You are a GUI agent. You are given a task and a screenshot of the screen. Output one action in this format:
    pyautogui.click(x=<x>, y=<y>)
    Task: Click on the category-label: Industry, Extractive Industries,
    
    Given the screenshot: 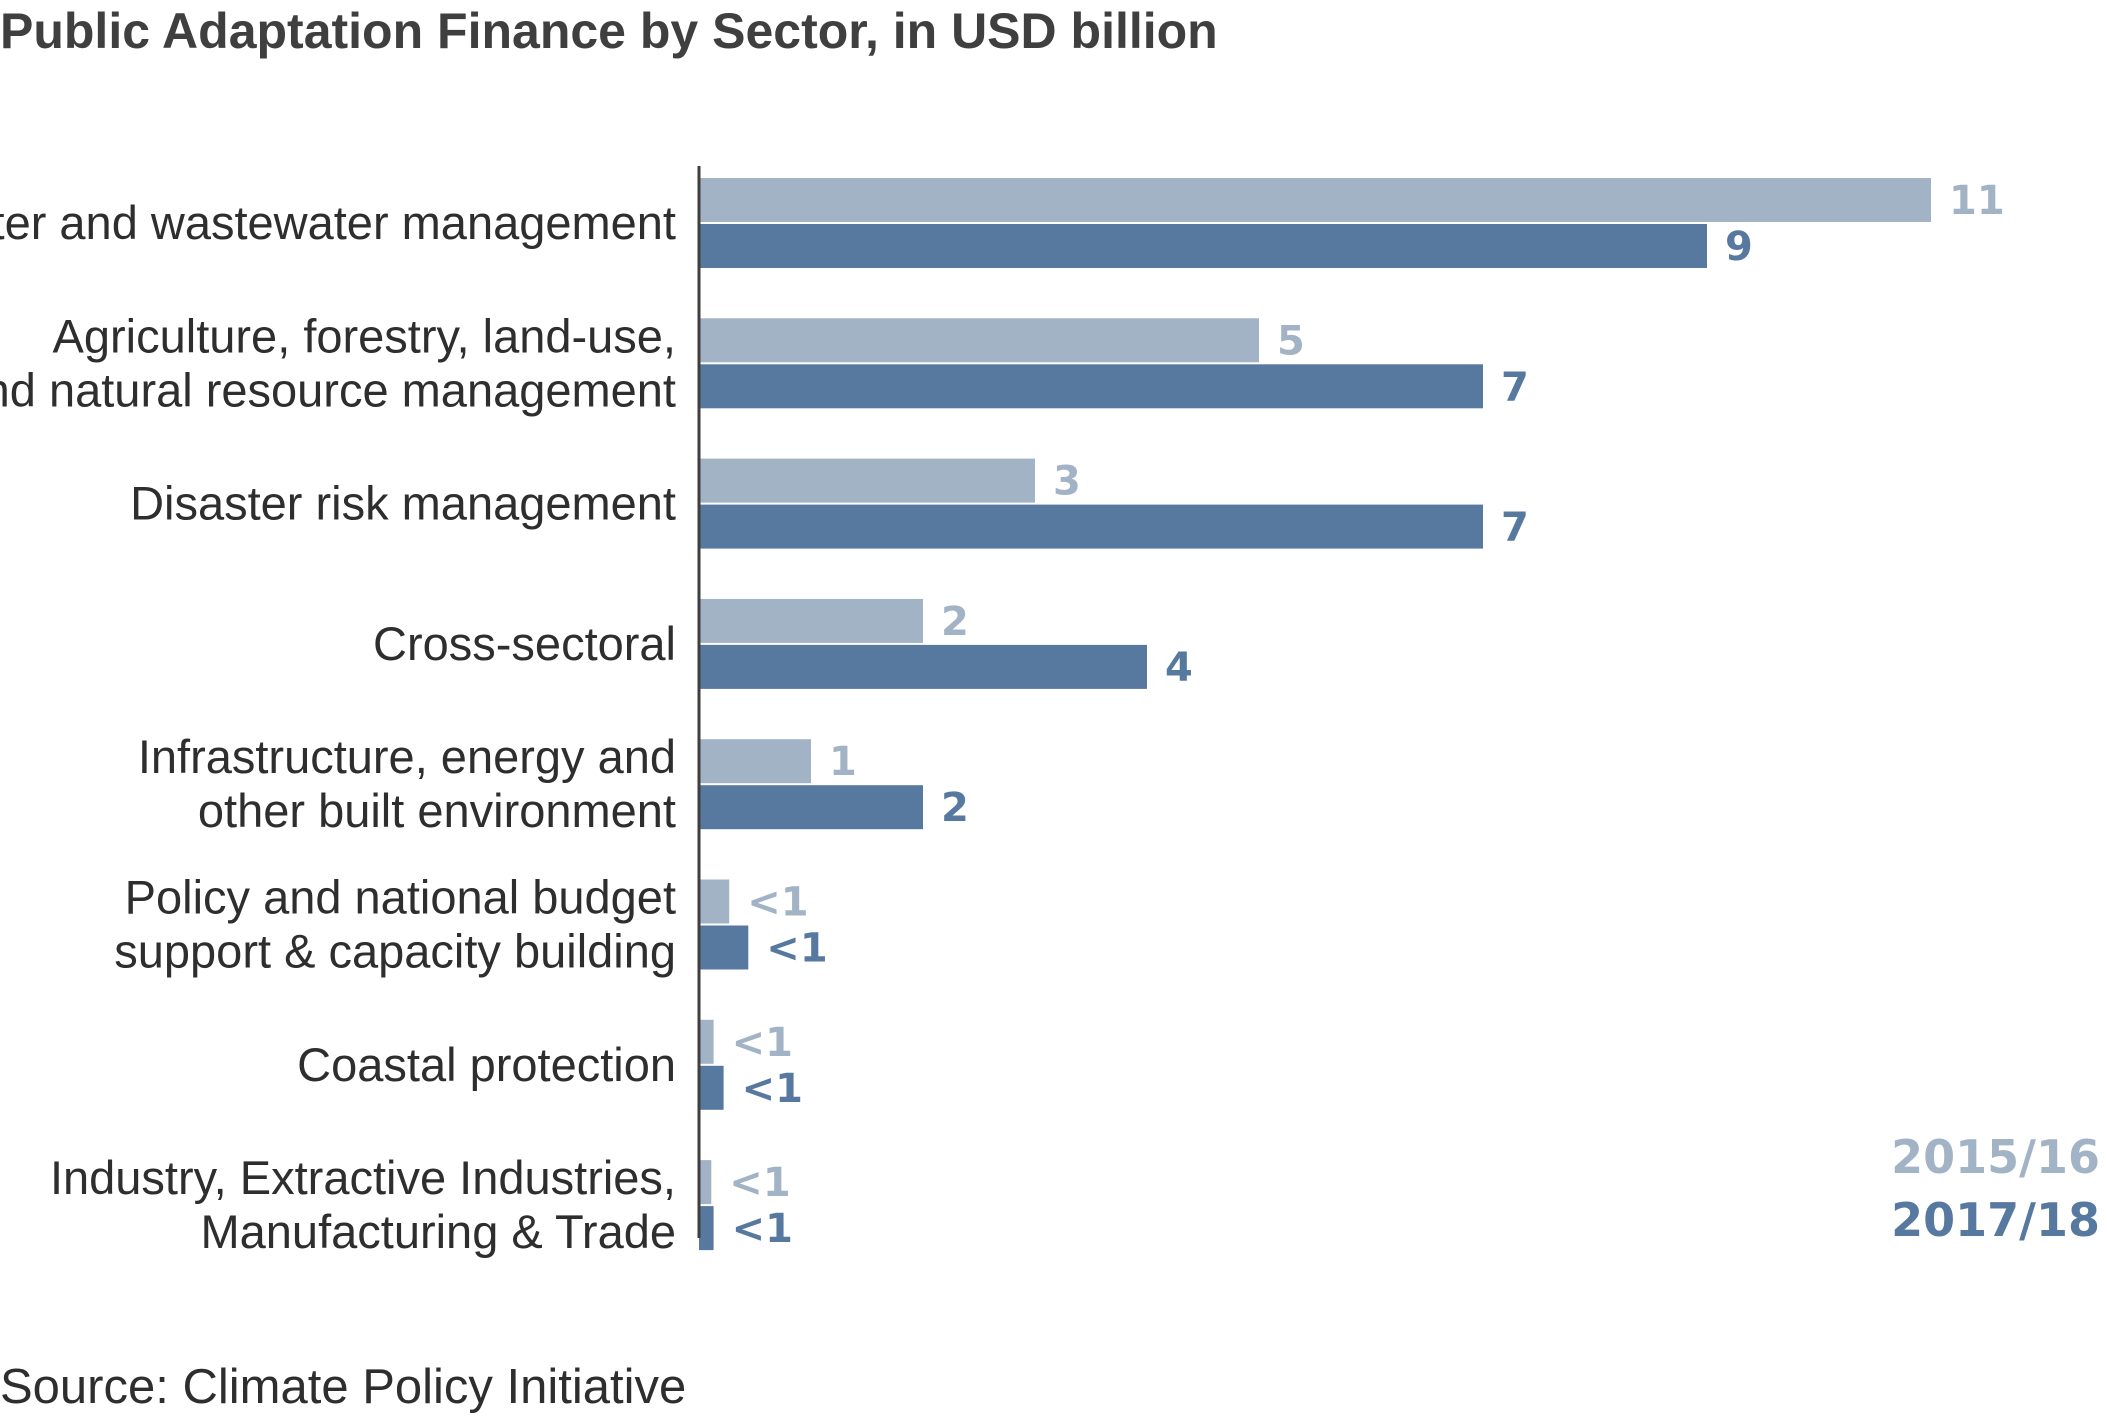 What is the action you would take?
    pyautogui.click(x=363, y=1177)
    